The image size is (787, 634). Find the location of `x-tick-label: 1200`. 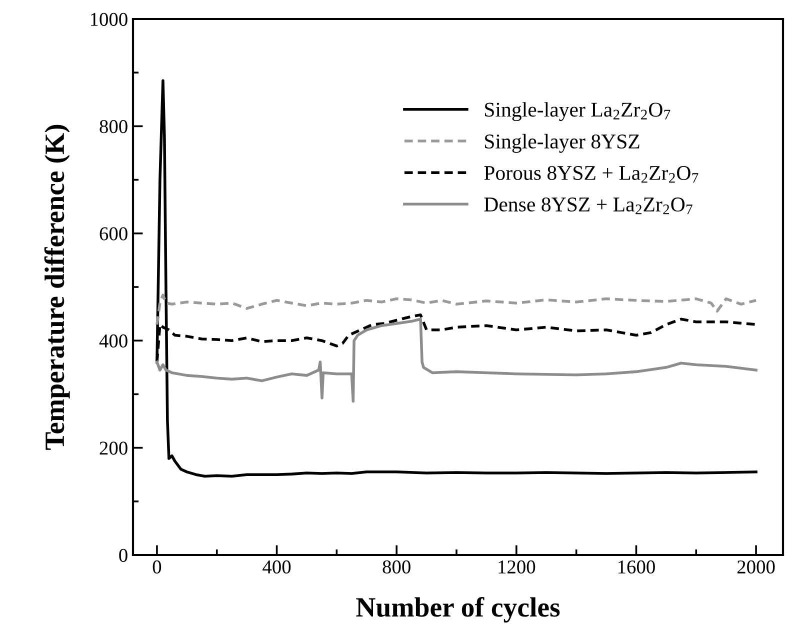

x-tick-label: 1200 is located at coordinates (517, 567).